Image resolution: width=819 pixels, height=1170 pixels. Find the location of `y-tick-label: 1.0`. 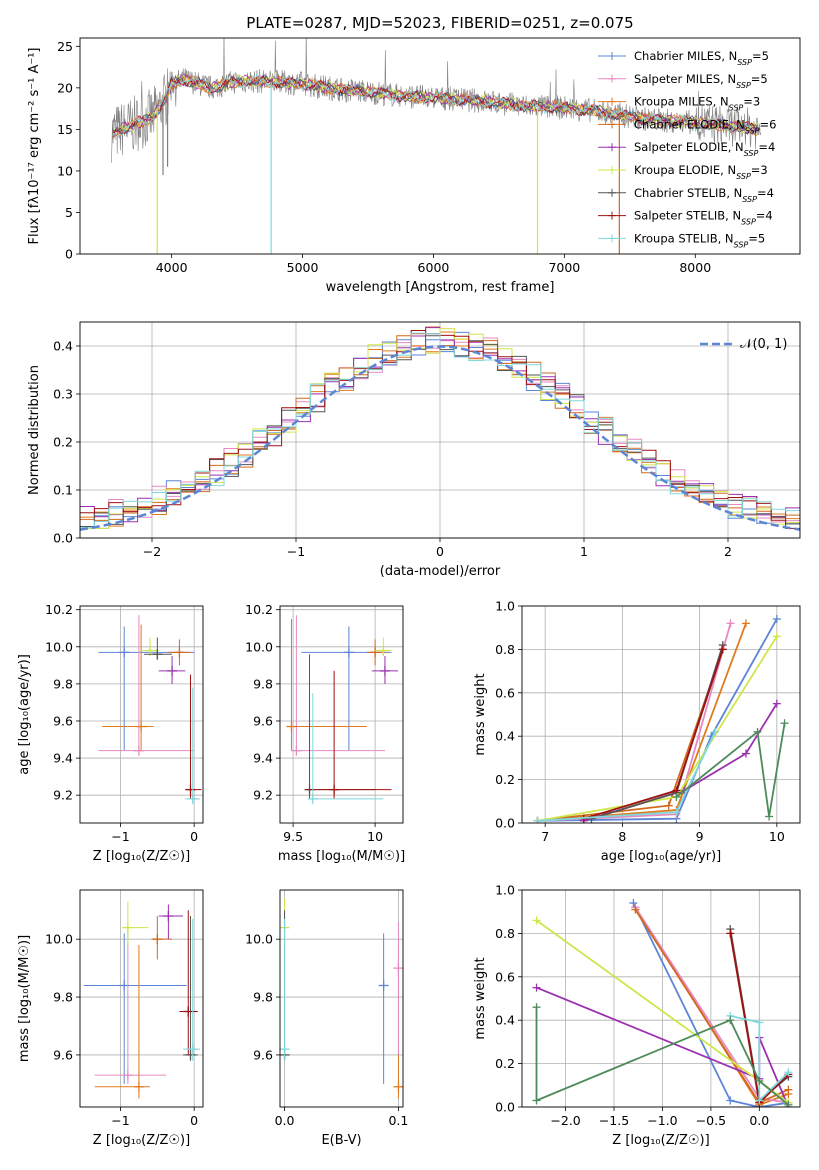

y-tick-label: 1.0 is located at coordinates (505, 890).